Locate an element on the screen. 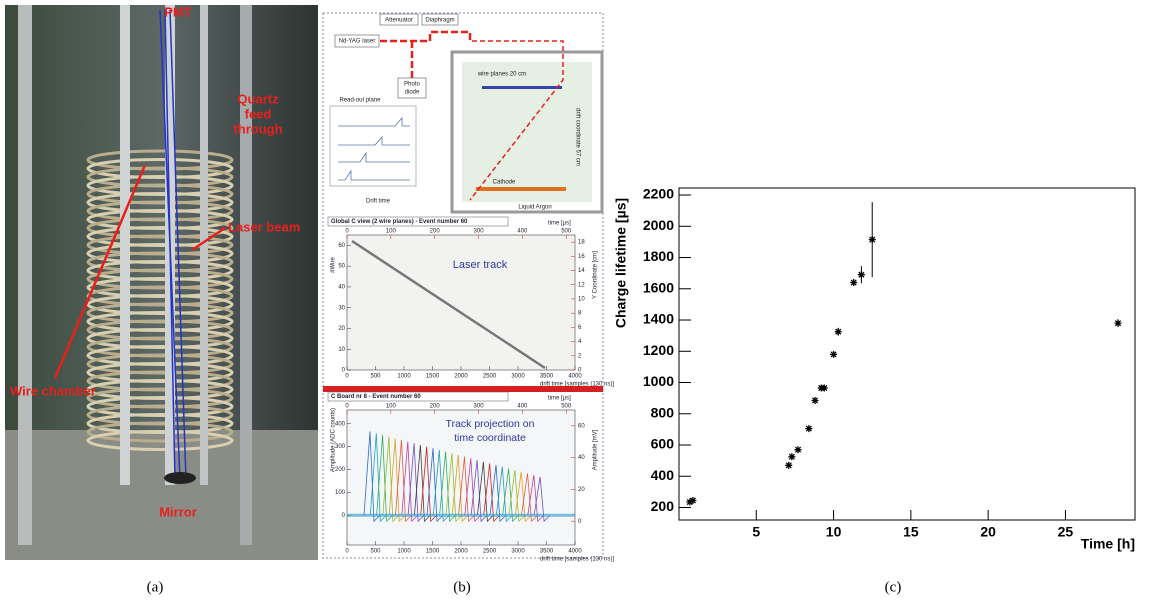 This screenshot has height=600, width=1152. x-tick-label: 10 is located at coordinates (834, 532).